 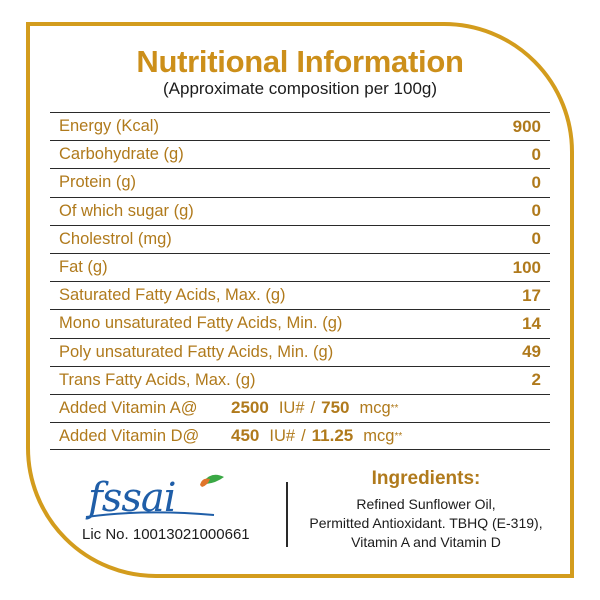 I want to click on vitamin-row: Added Vitamin A@ 2500 IU# / 750 mcg **, so click(x=300, y=407).